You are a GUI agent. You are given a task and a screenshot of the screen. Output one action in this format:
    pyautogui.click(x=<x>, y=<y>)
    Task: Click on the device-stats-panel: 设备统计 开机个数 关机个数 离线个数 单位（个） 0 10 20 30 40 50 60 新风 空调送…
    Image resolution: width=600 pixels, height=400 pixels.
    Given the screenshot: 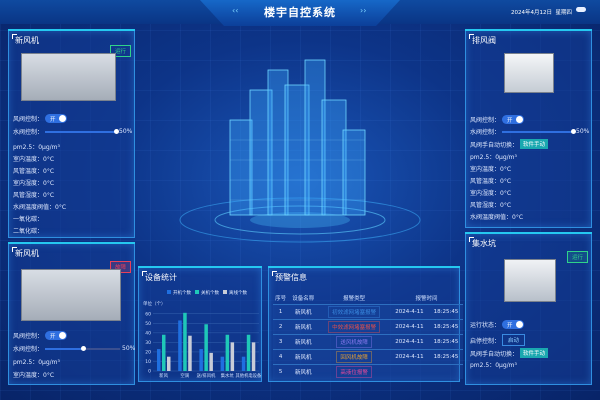 What is the action you would take?
    pyautogui.click(x=200, y=324)
    